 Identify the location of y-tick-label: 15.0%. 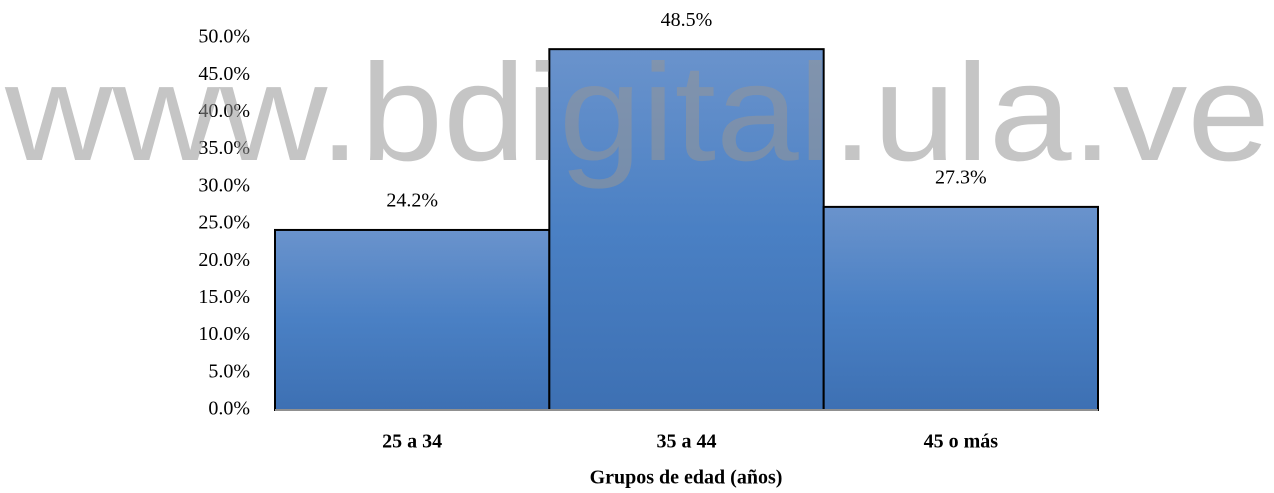
(224, 297).